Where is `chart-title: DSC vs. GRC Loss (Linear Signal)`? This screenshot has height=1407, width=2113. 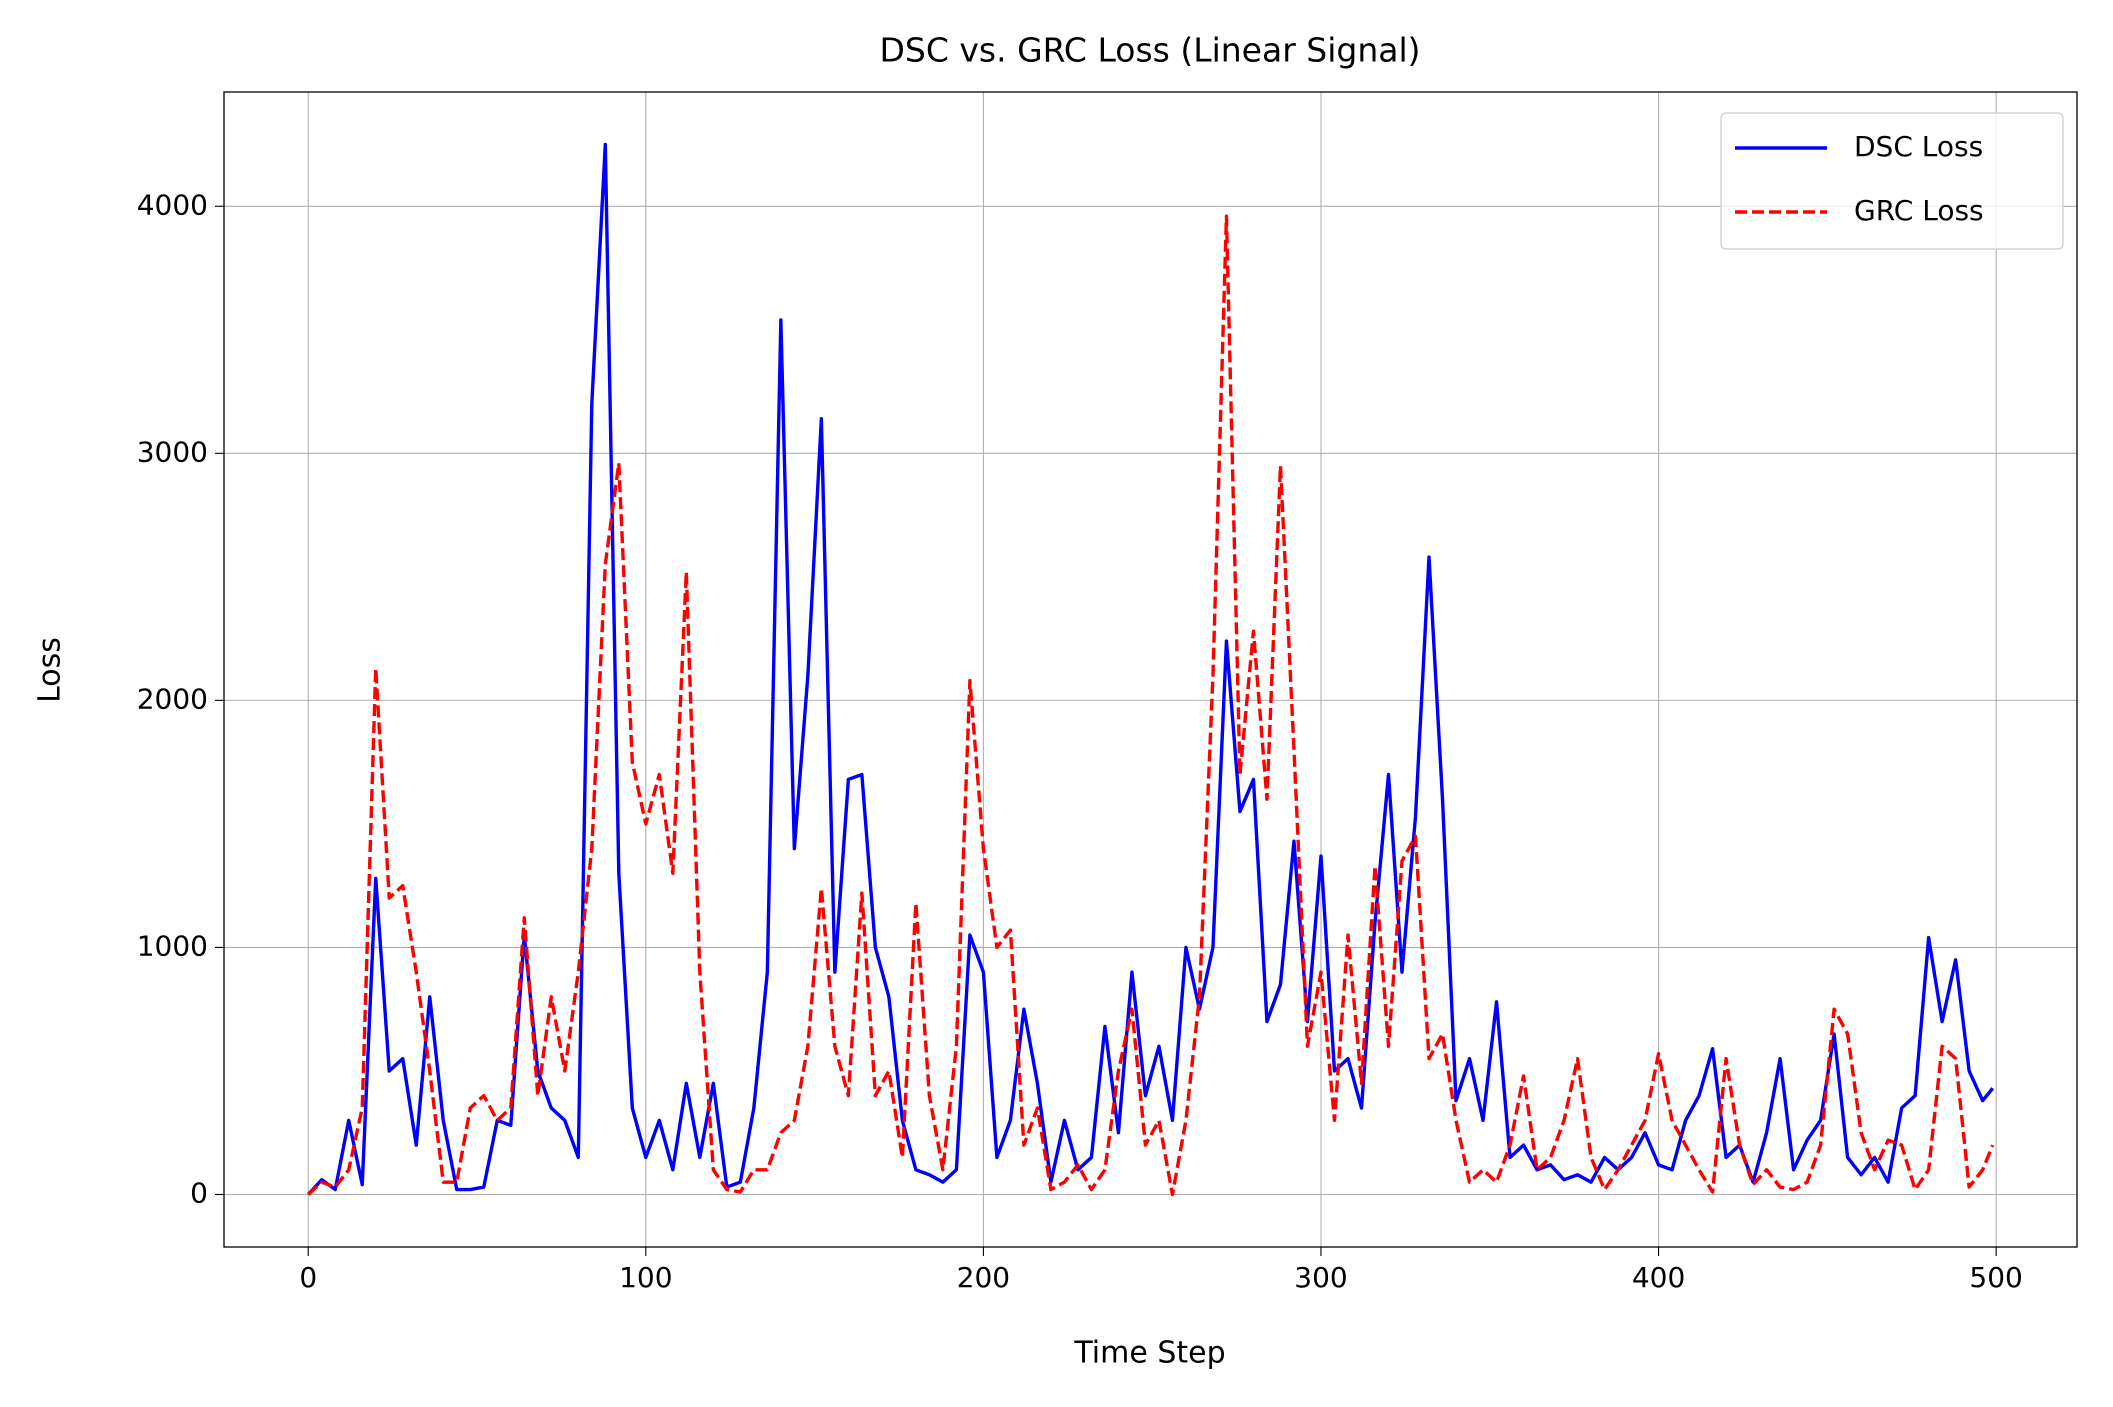 chart-title: DSC vs. GRC Loss (Linear Signal) is located at coordinates (1149, 50).